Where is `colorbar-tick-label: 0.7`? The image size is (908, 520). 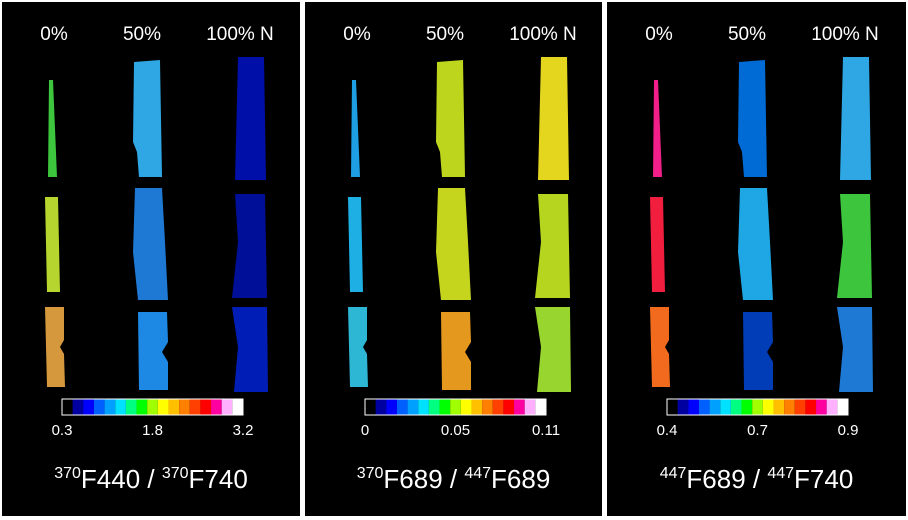
colorbar-tick-label: 0.7 is located at coordinates (757, 430).